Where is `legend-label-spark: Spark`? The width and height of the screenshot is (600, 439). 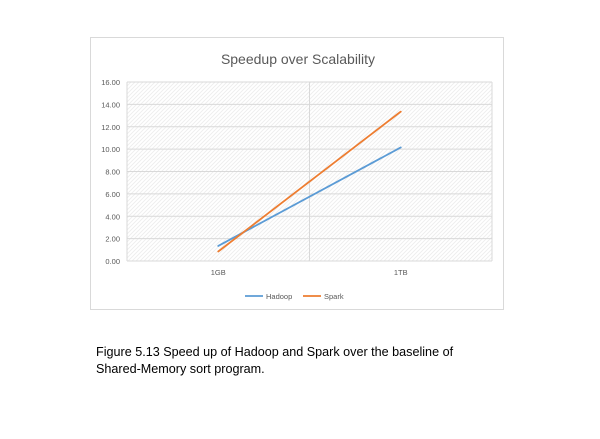
legend-label-spark: Spark is located at coordinates (334, 296).